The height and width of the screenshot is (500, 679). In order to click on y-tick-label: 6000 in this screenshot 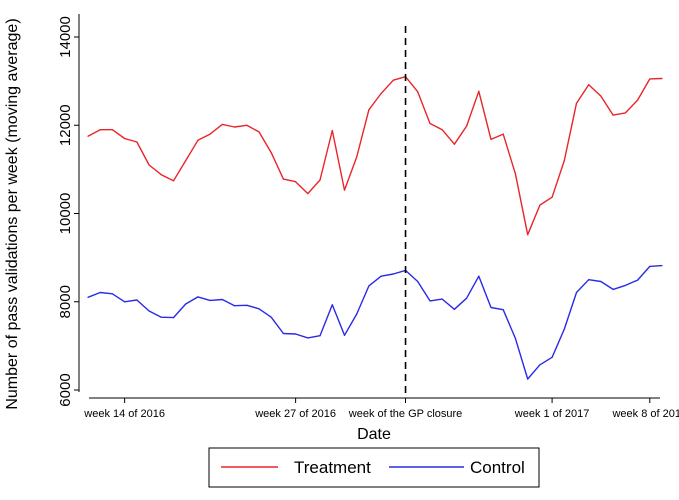, I will do `click(65, 389)`.